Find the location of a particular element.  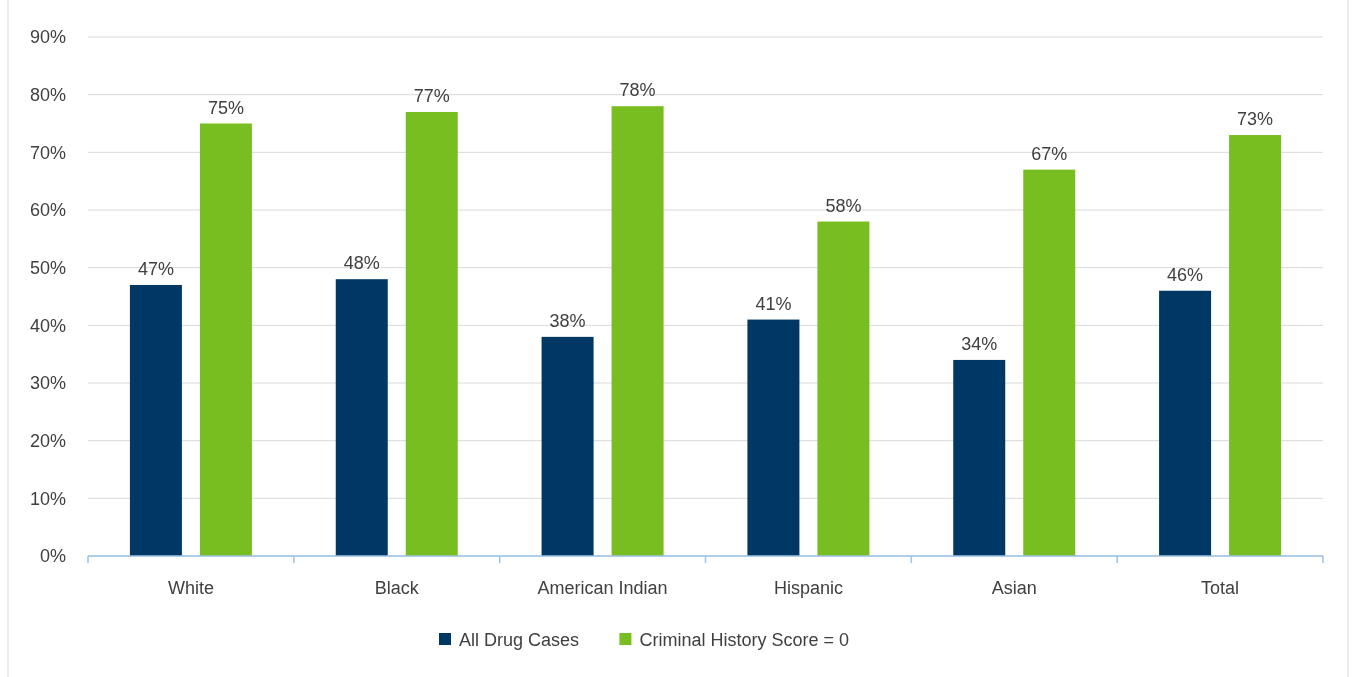

data-label: 75% is located at coordinates (225, 107).